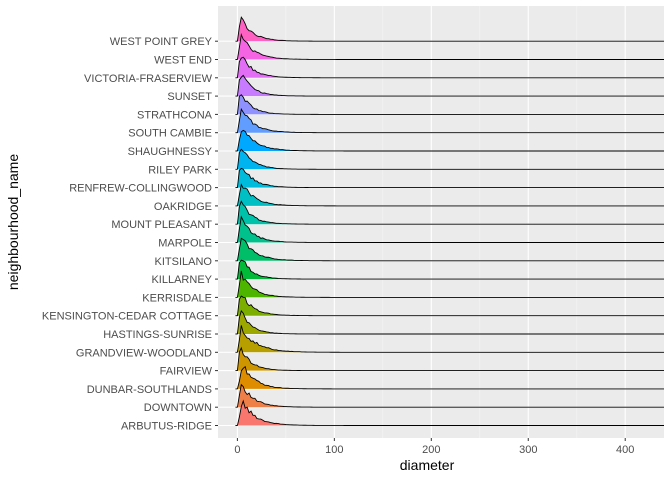  Describe the element at coordinates (449, 284) in the screenshot. I see `ridge-line-kerrisdale` at that location.